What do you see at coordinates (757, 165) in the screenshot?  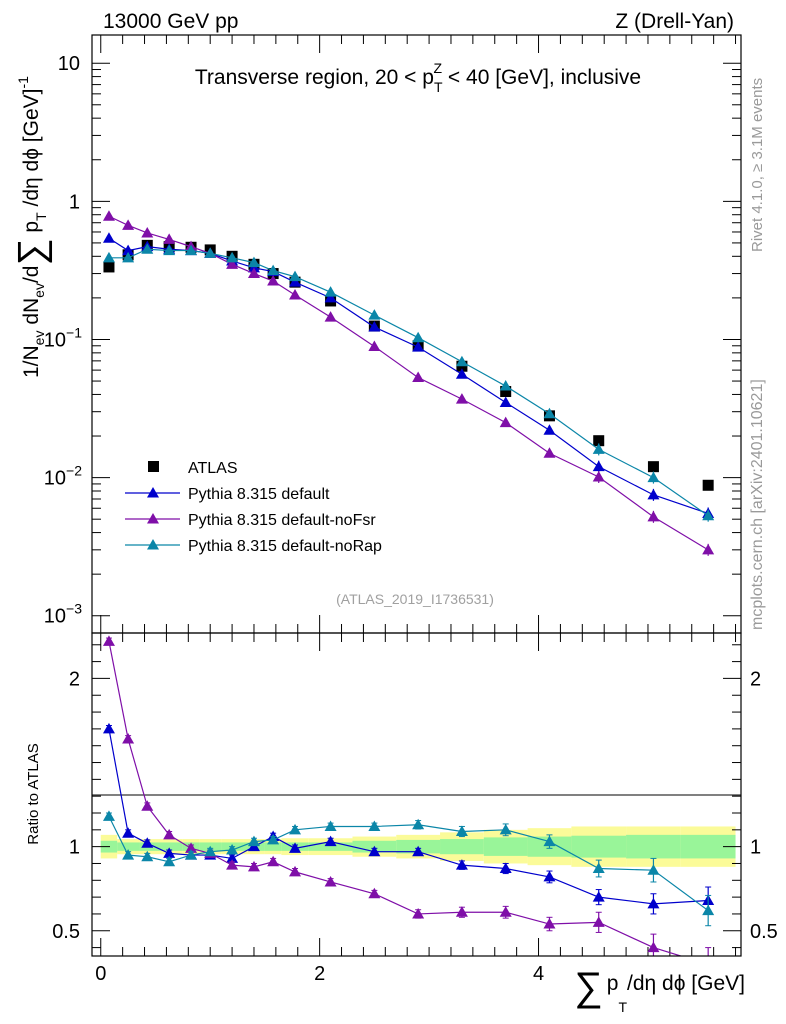 I see `rivet-label: Rivet 4.1.0, ≥ 3.1M events` at bounding box center [757, 165].